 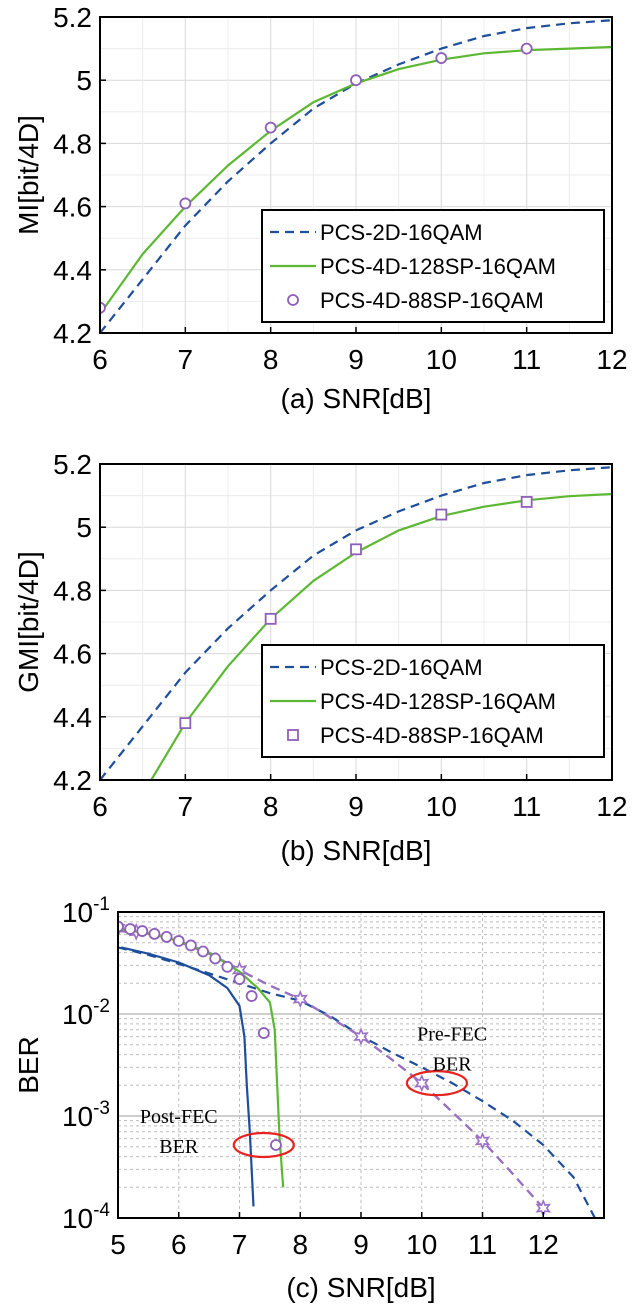 I want to click on x-axis-label: (b) SNR[dB], so click(x=356, y=850).